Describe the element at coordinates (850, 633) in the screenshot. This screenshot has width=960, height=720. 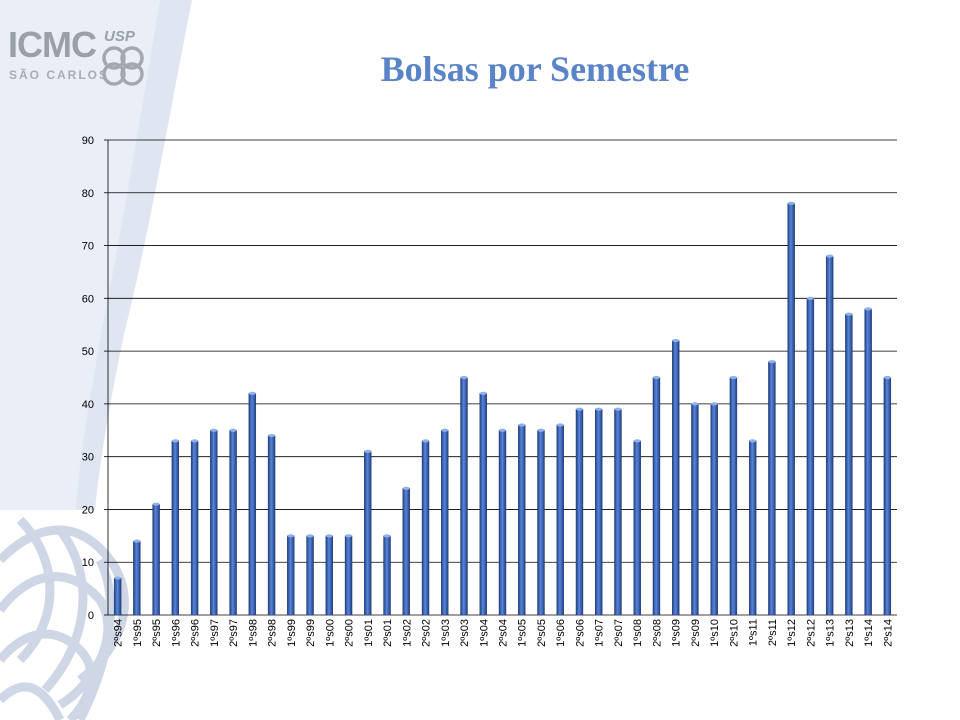
I see `x-tick-label: 2ºs13` at that location.